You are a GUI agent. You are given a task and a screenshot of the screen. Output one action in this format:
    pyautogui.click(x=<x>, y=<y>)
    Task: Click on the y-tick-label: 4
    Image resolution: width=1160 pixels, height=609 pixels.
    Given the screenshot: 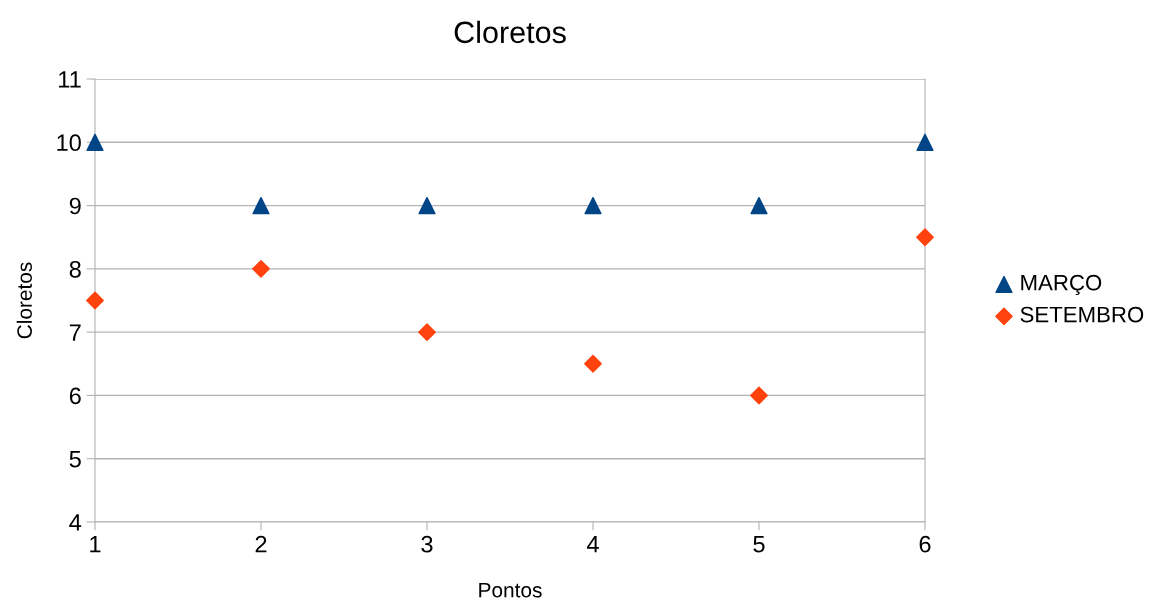 What is the action you would take?
    pyautogui.click(x=75, y=522)
    